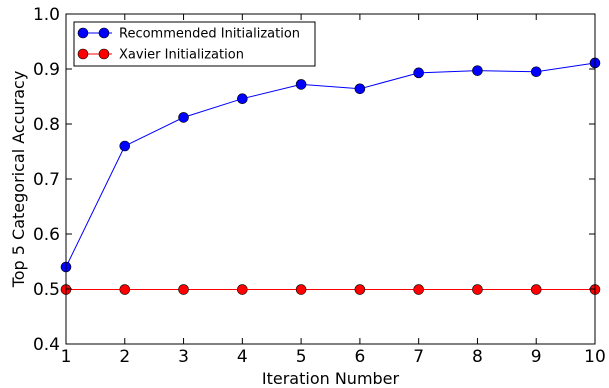  Describe the element at coordinates (359, 357) in the screenshot. I see `x-tick-label: 6` at that location.